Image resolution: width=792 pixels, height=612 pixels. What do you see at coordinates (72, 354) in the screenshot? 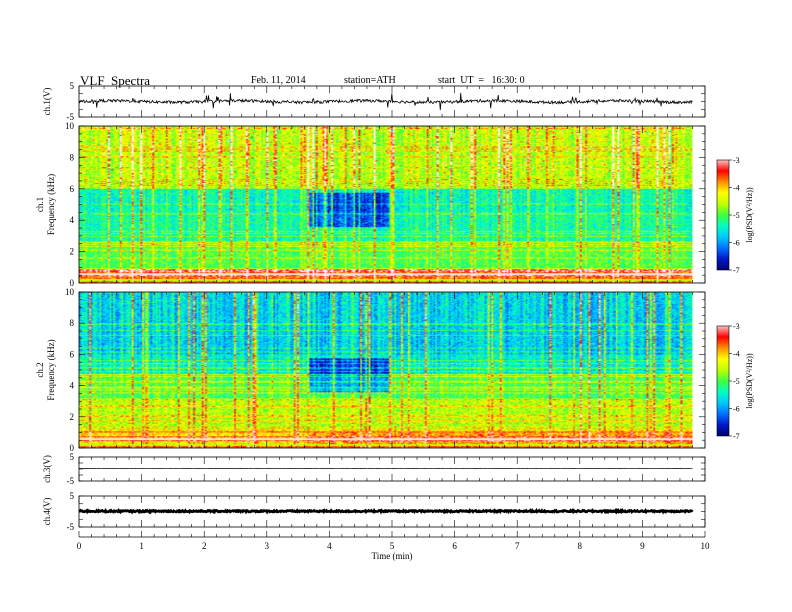
I see `spec2-ytick-label: 6` at bounding box center [72, 354].